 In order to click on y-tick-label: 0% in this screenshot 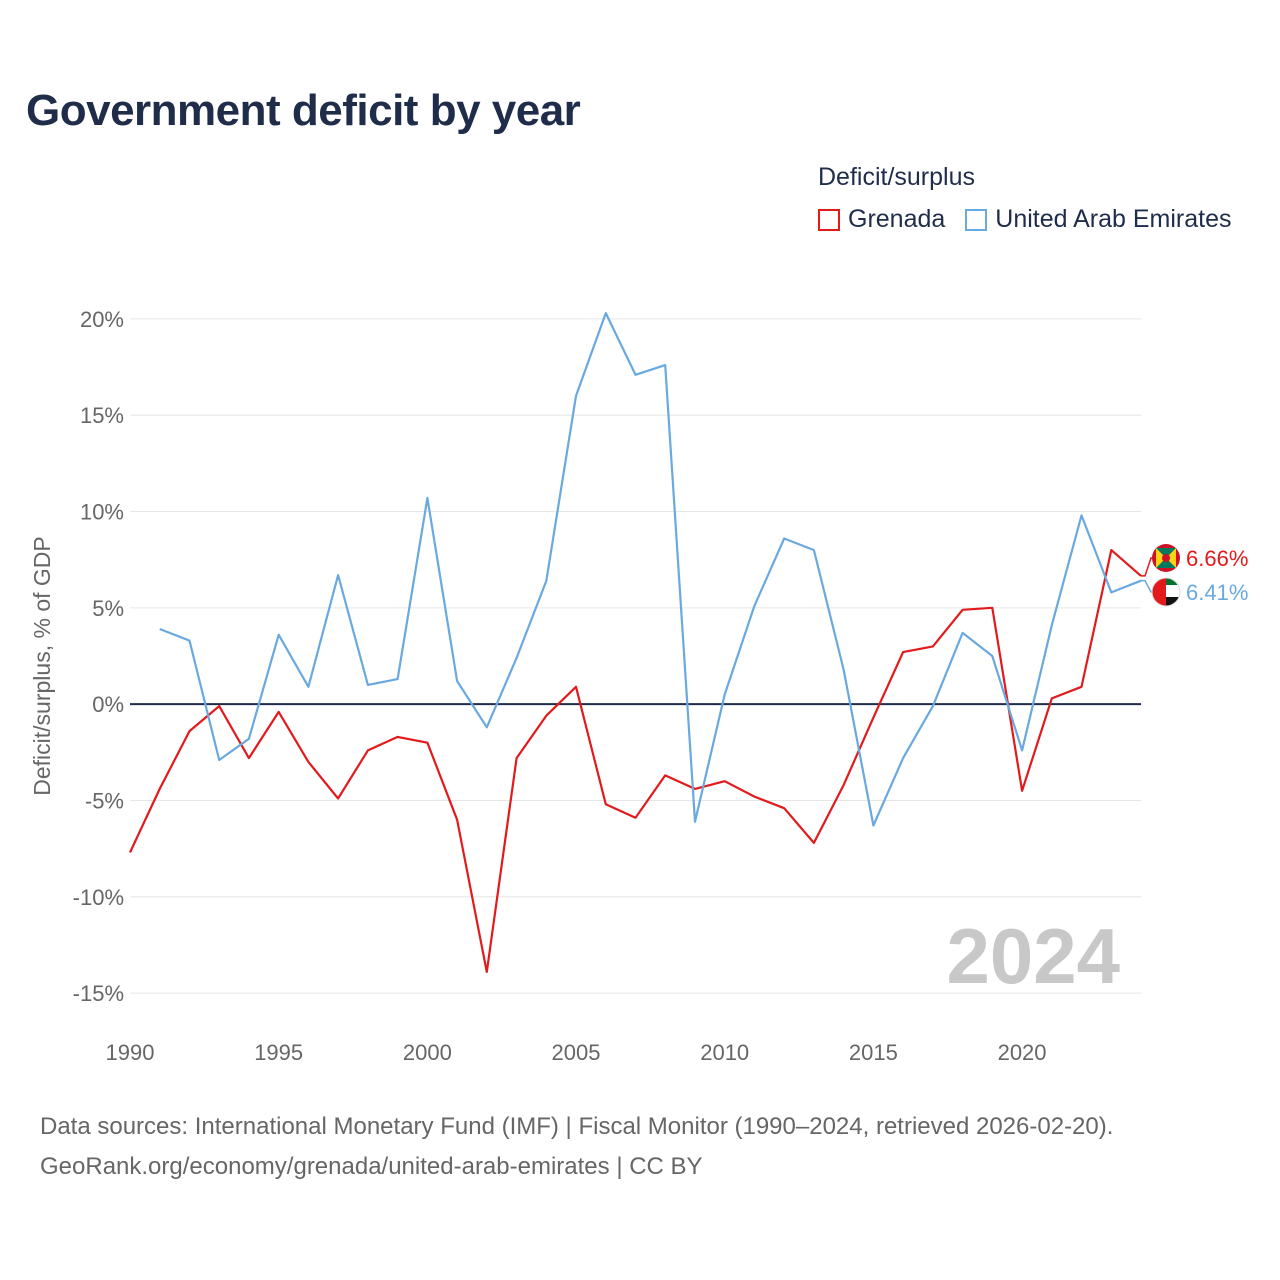, I will do `click(108, 704)`.